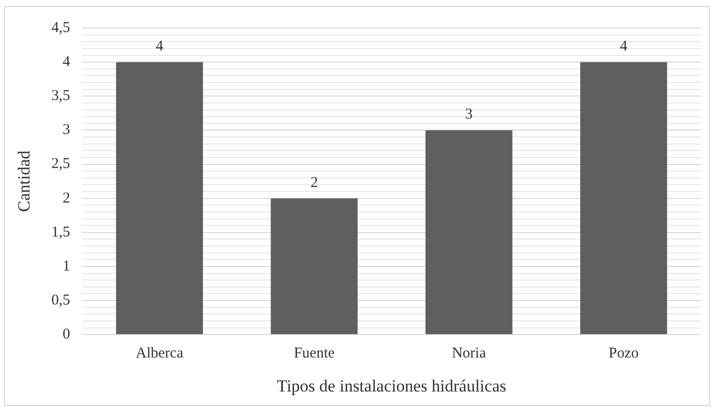  What do you see at coordinates (60, 232) in the screenshot?
I see `y-tick-label: 1,5` at bounding box center [60, 232].